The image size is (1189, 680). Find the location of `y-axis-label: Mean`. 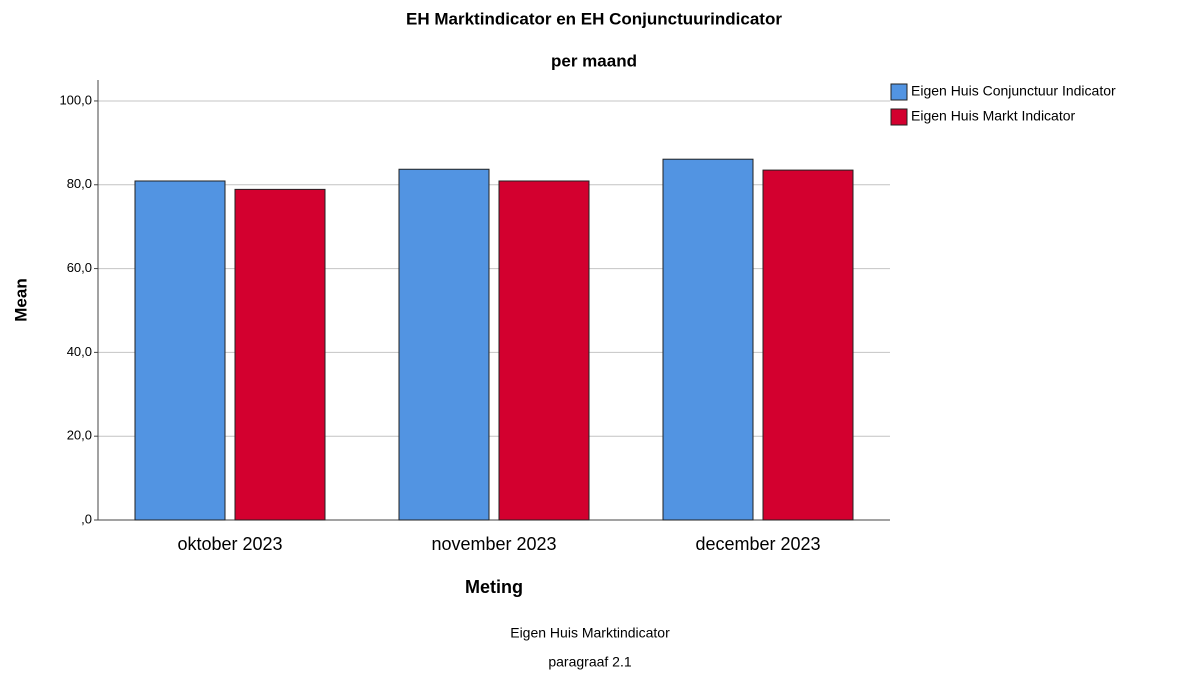

y-axis-label: Mean is located at coordinates (20, 299).